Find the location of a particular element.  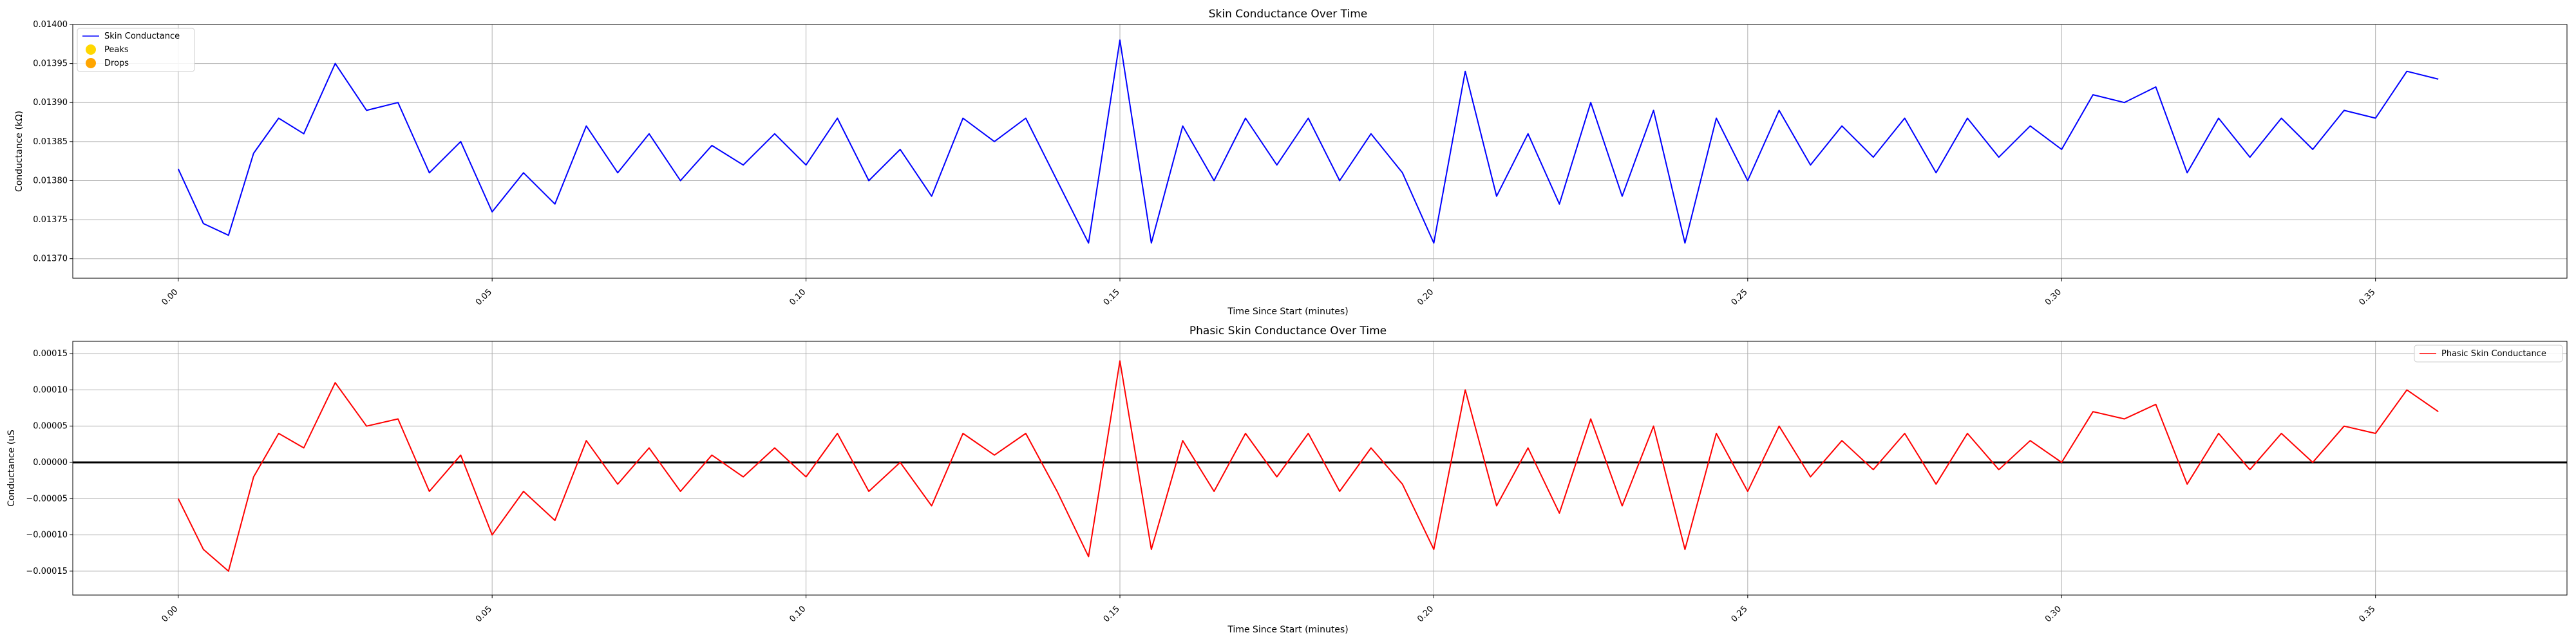

legend: Skin Conductance Peaks Drops is located at coordinates (136, 50).